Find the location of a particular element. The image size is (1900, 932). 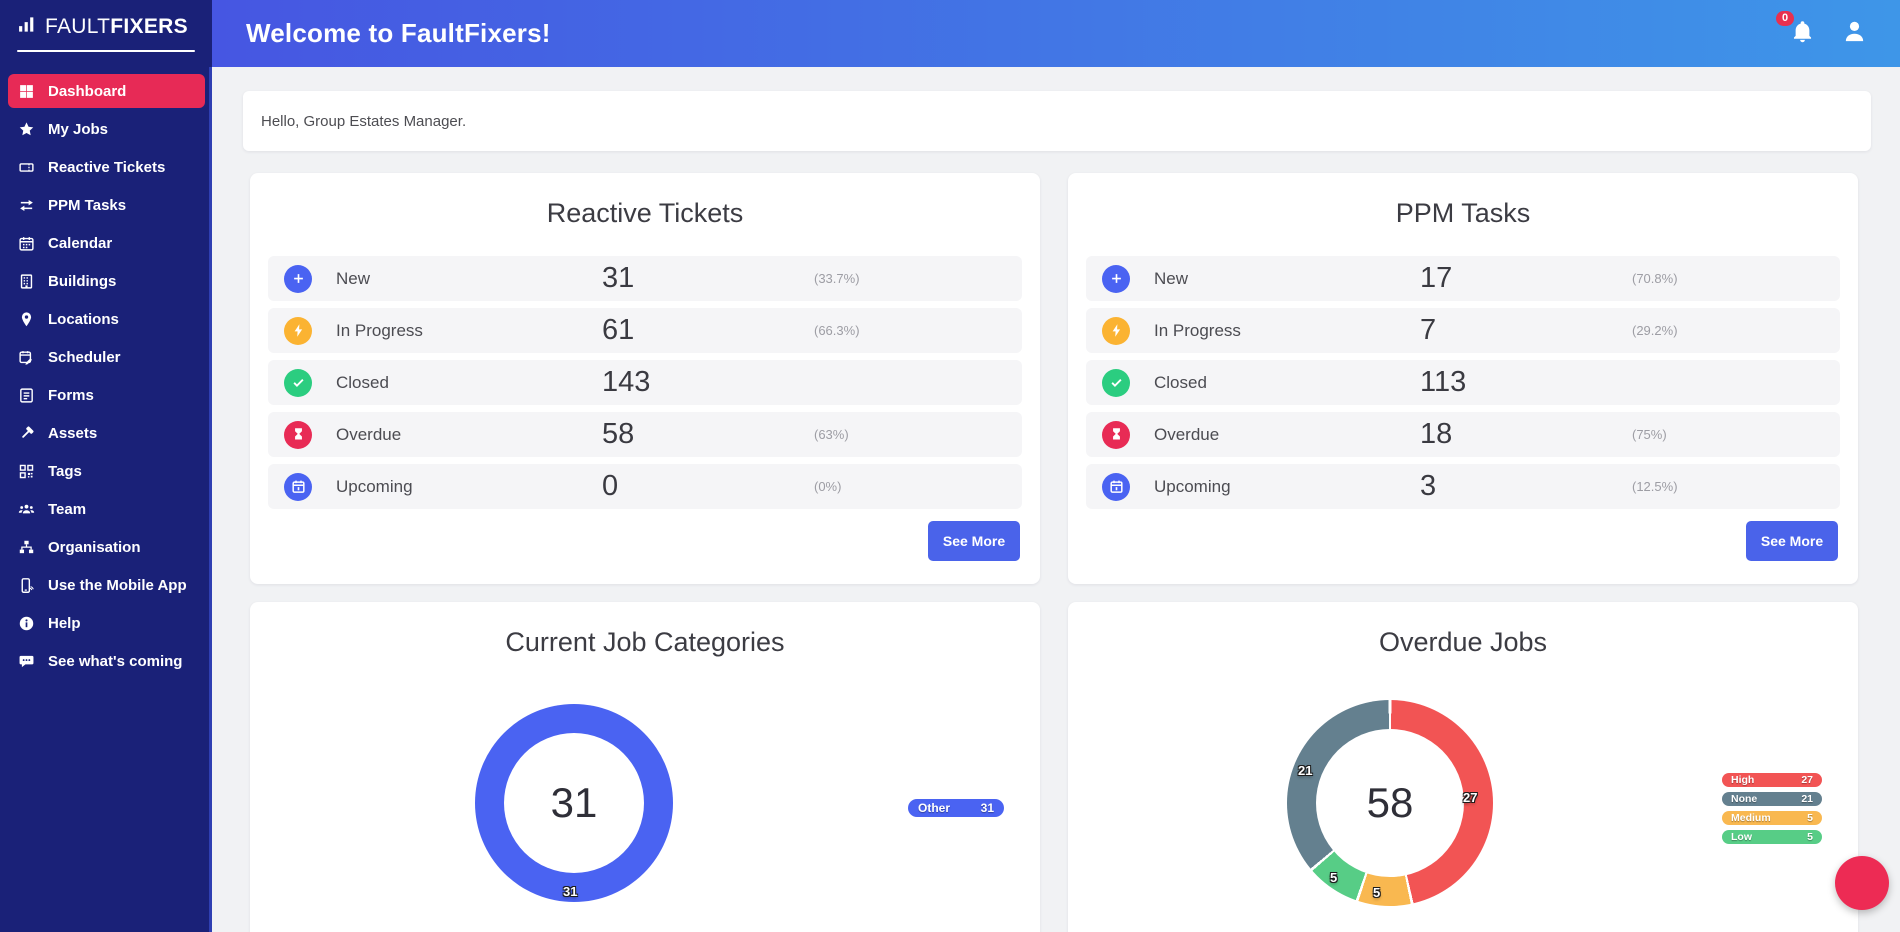

user-menu-button is located at coordinates (1854, 34).